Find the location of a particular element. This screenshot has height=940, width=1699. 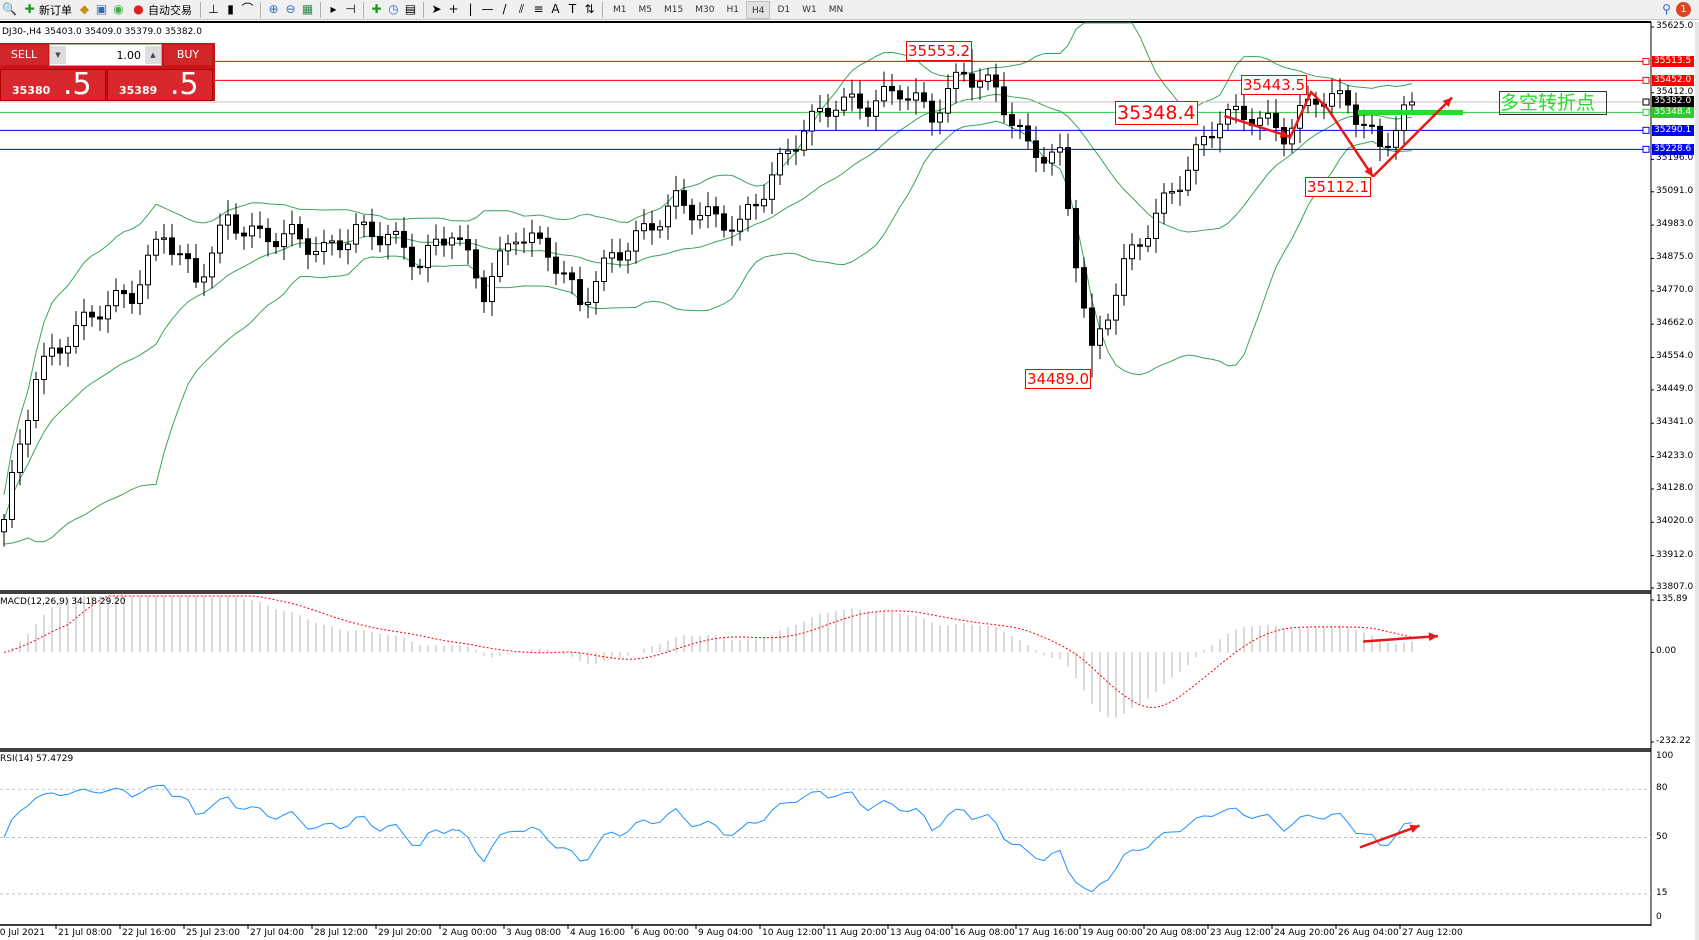

search-icon: ⚲ is located at coordinates (1666, 9).